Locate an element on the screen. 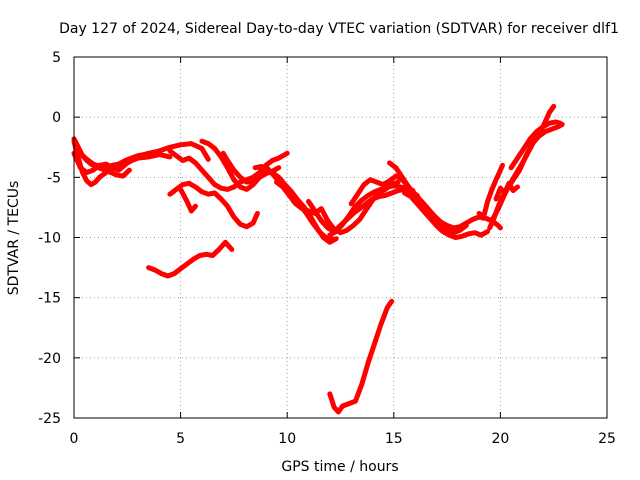 This screenshot has height=480, width=640. x-tick-label: 20 is located at coordinates (500, 439).